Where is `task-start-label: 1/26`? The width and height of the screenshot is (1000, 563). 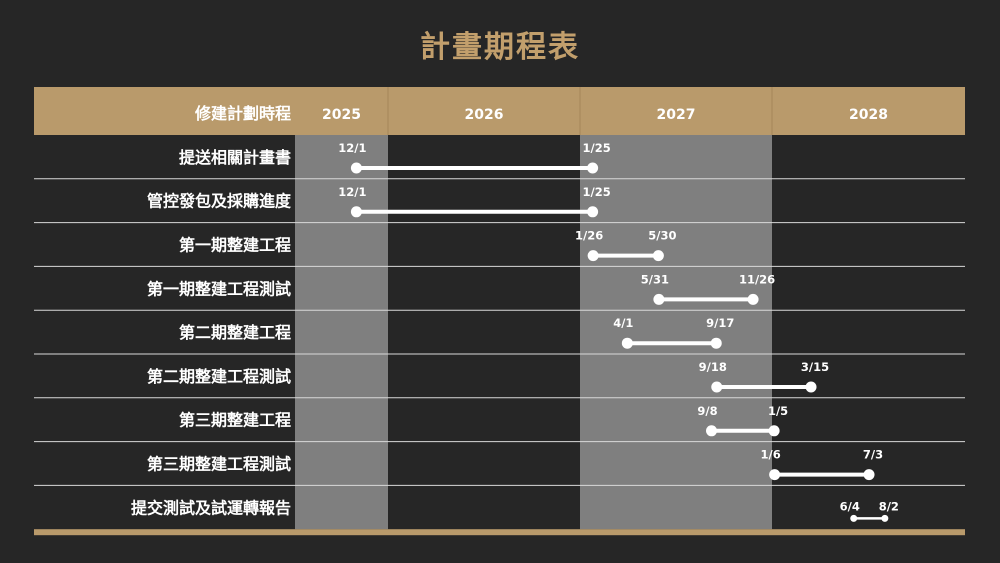 task-start-label: 1/26 is located at coordinates (589, 236).